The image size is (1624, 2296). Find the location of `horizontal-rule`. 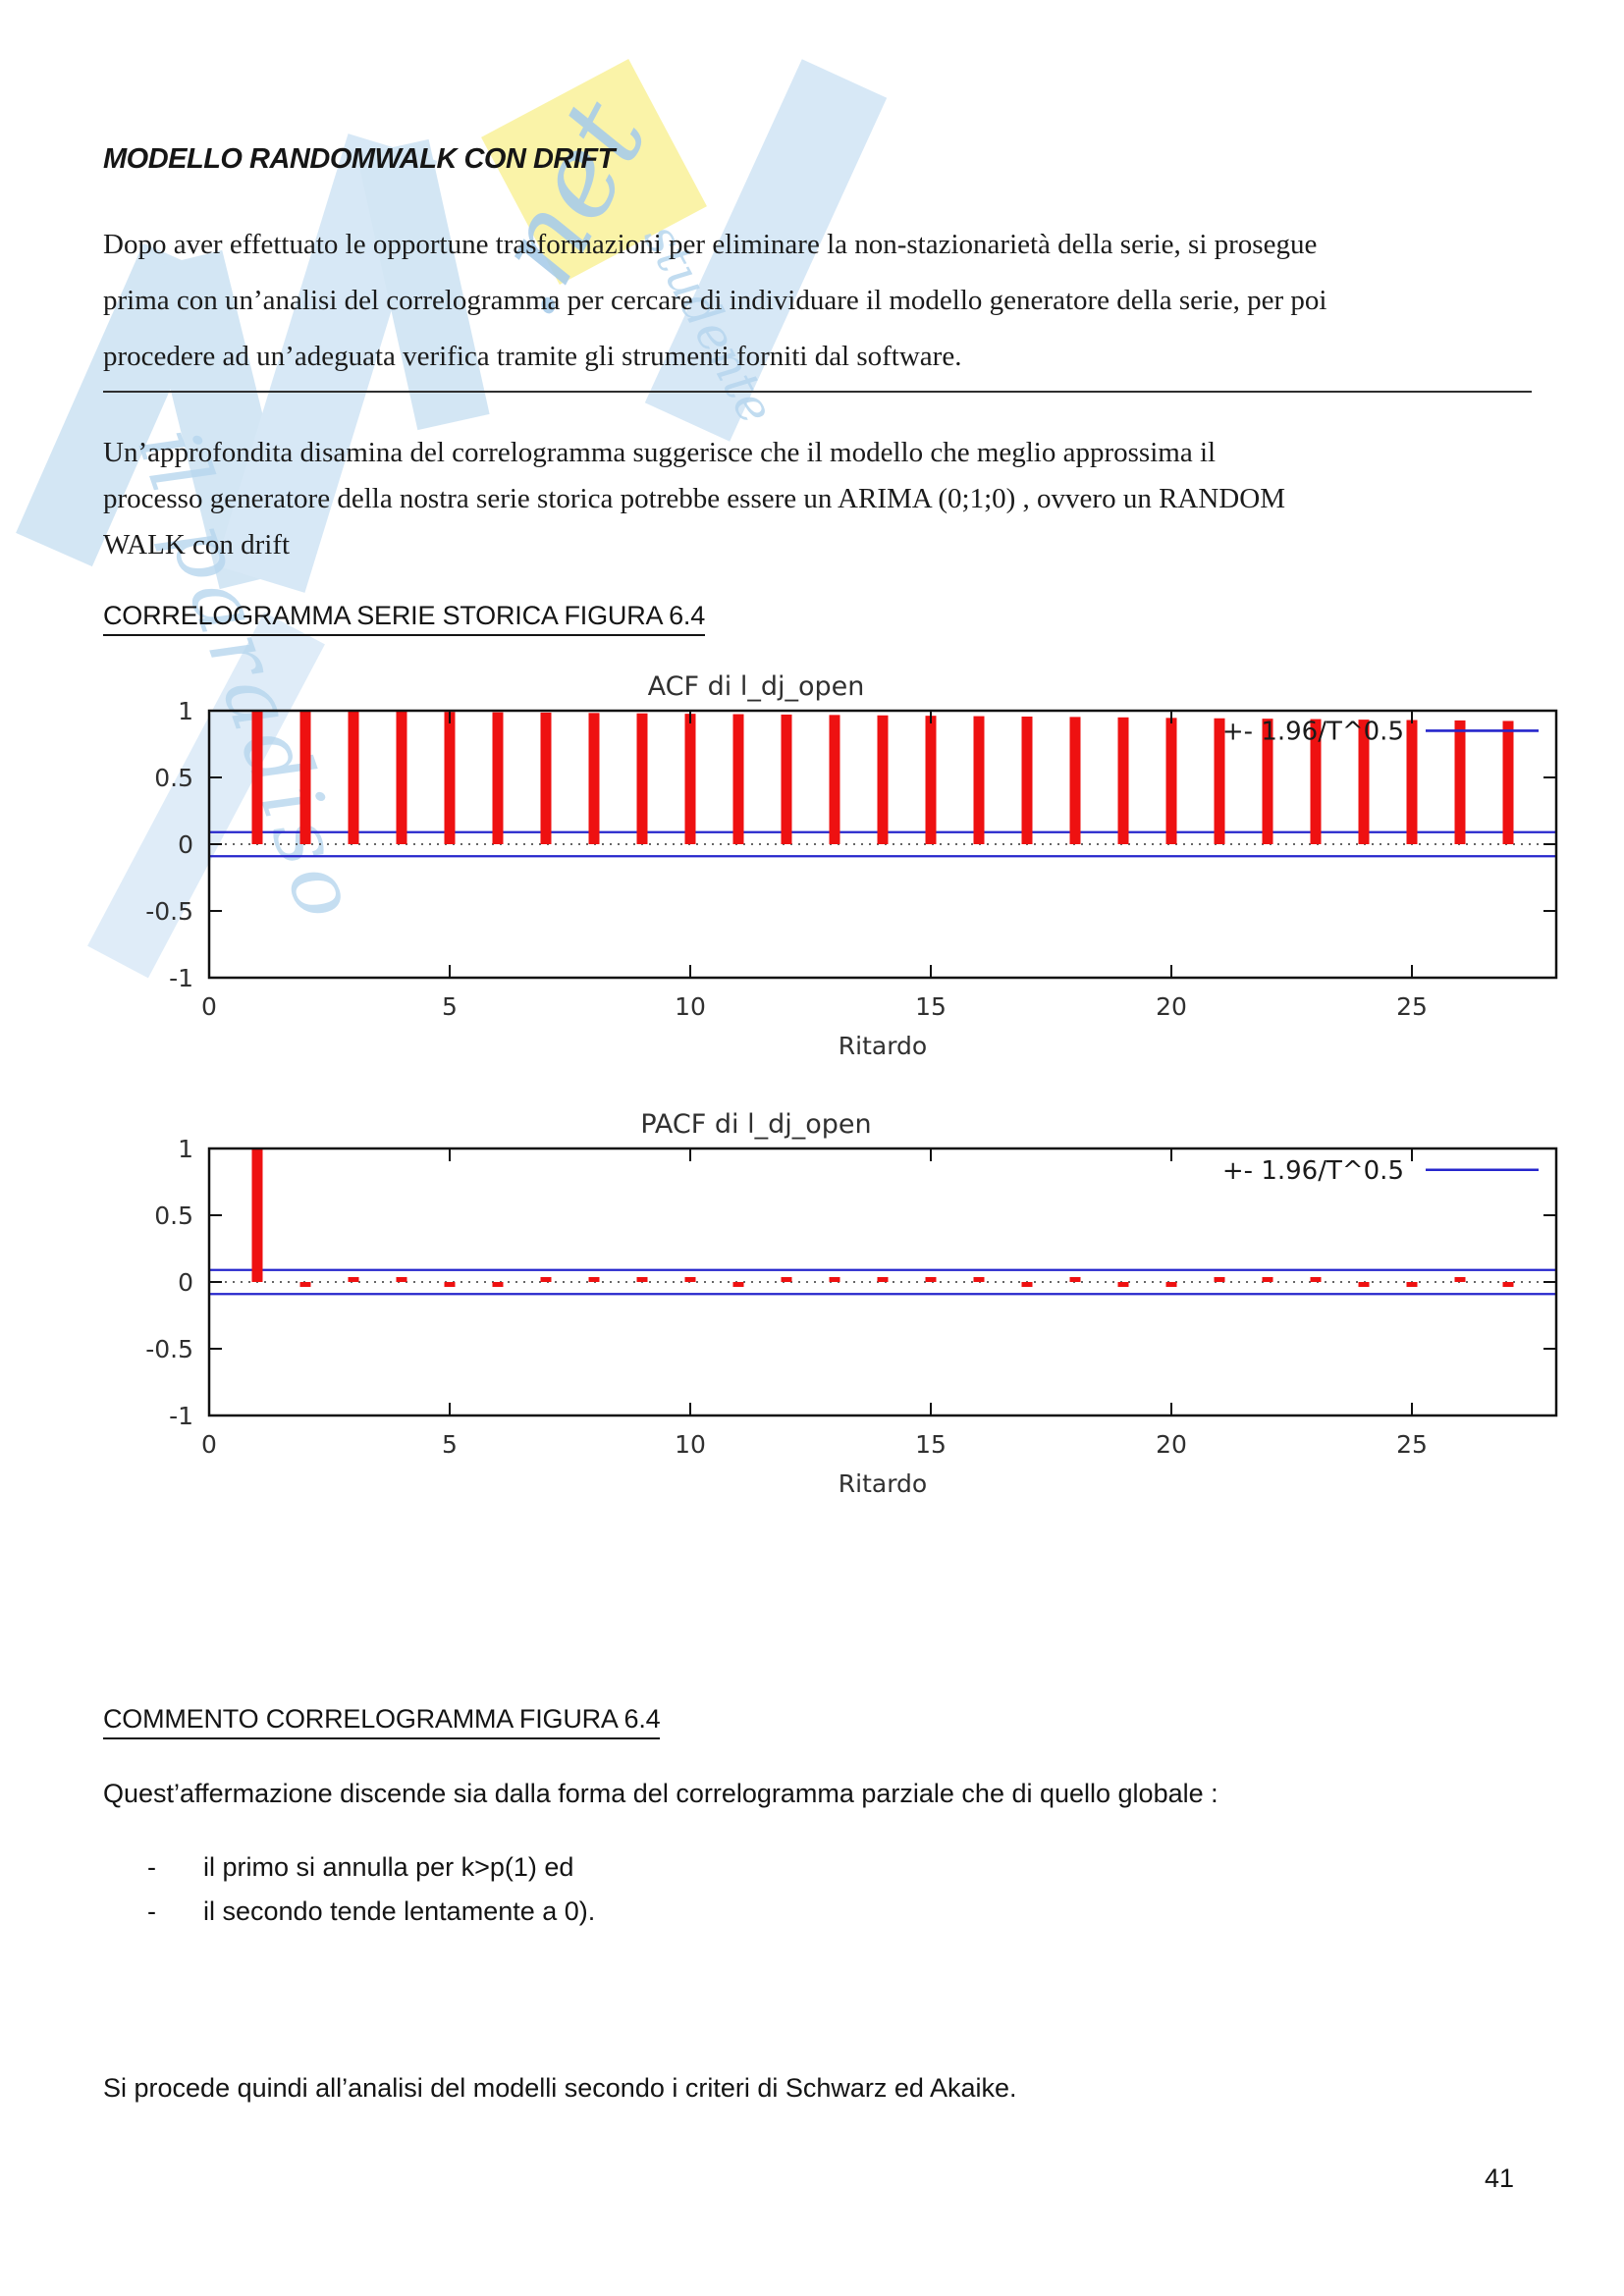

horizontal-rule is located at coordinates (817, 392).